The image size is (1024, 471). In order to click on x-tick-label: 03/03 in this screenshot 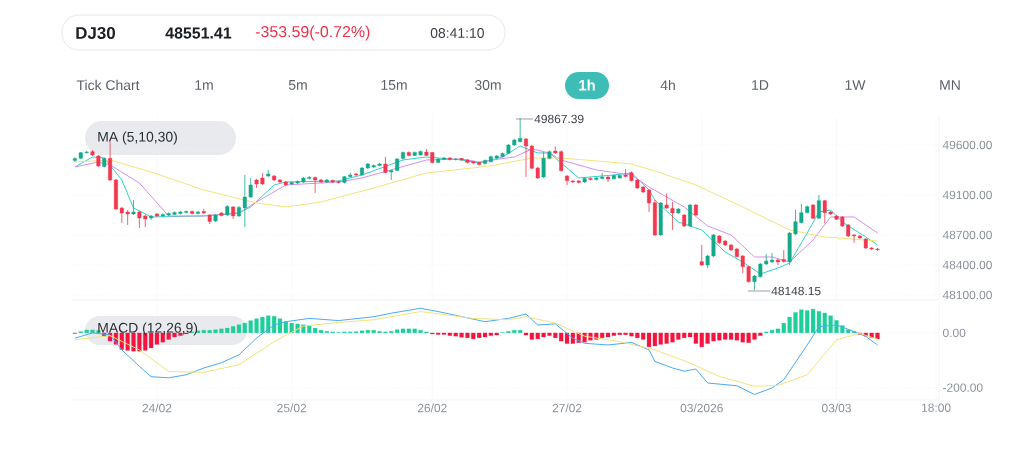, I will do `click(836, 408)`.